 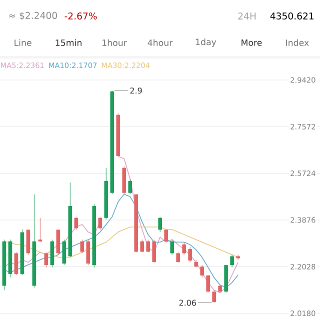 I want to click on annotation: 2.06, so click(x=187, y=303).